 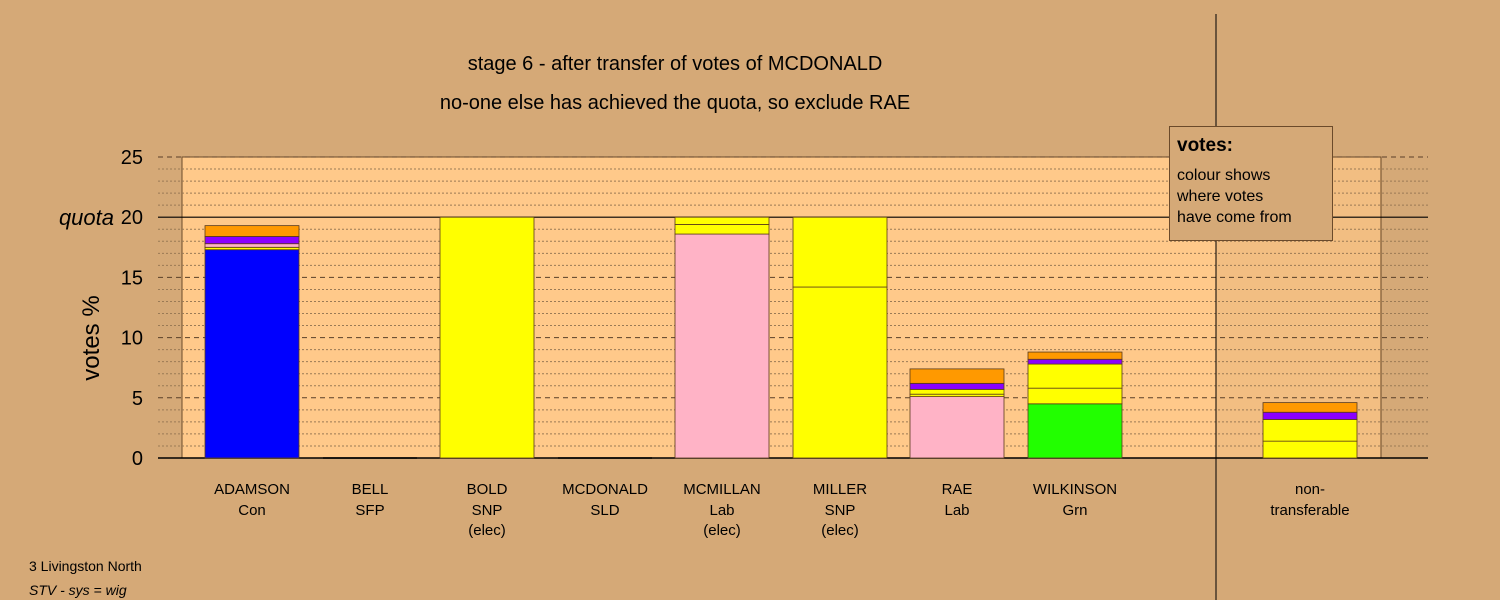 What do you see at coordinates (604, 510) in the screenshot?
I see `candidate-party-label: SLD` at bounding box center [604, 510].